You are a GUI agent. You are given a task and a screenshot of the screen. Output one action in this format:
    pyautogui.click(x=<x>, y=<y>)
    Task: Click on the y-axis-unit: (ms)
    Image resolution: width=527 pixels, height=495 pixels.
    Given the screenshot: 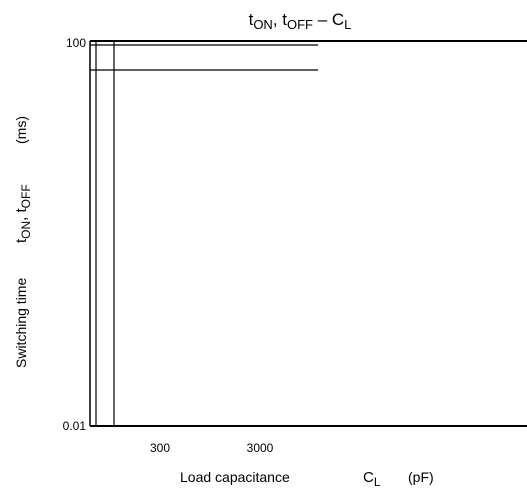 What is the action you would take?
    pyautogui.click(x=21, y=130)
    